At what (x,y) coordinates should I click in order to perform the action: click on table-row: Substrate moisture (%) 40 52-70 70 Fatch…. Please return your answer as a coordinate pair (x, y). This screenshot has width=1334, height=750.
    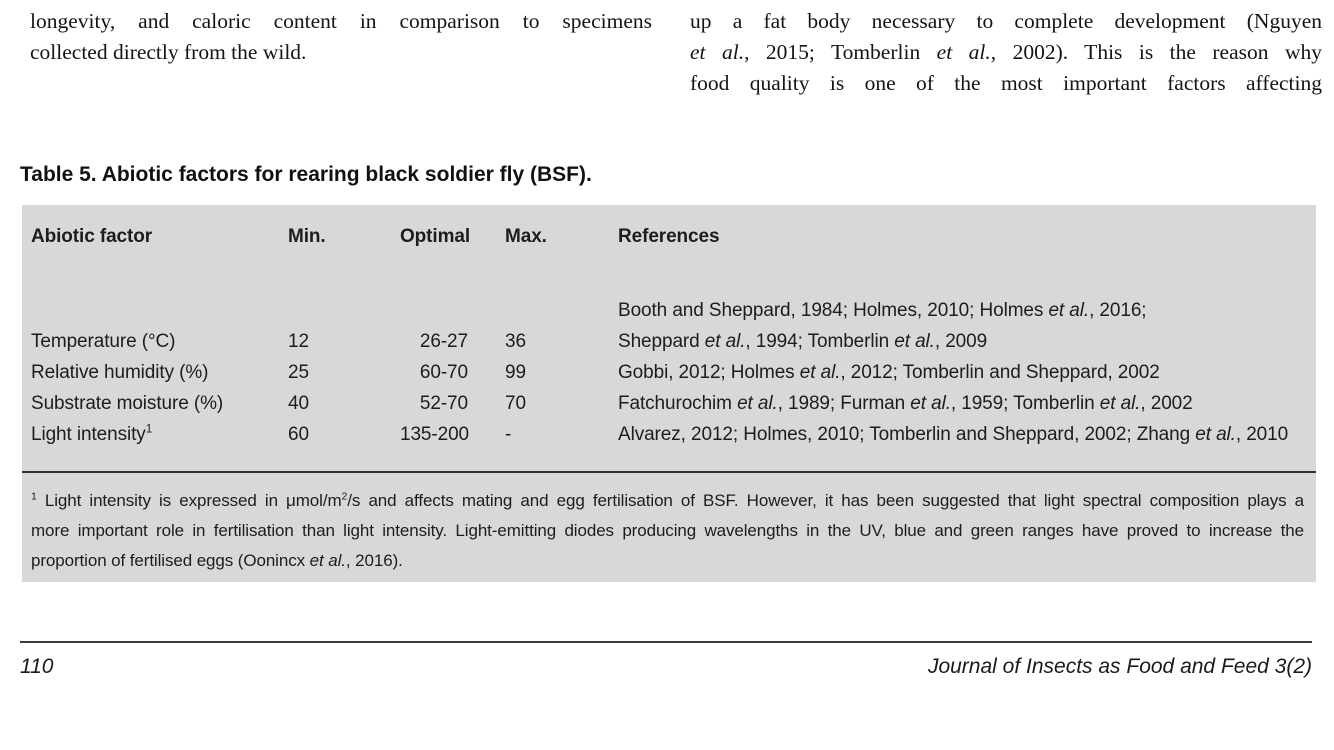
    Looking at the image, I should click on (667, 403).